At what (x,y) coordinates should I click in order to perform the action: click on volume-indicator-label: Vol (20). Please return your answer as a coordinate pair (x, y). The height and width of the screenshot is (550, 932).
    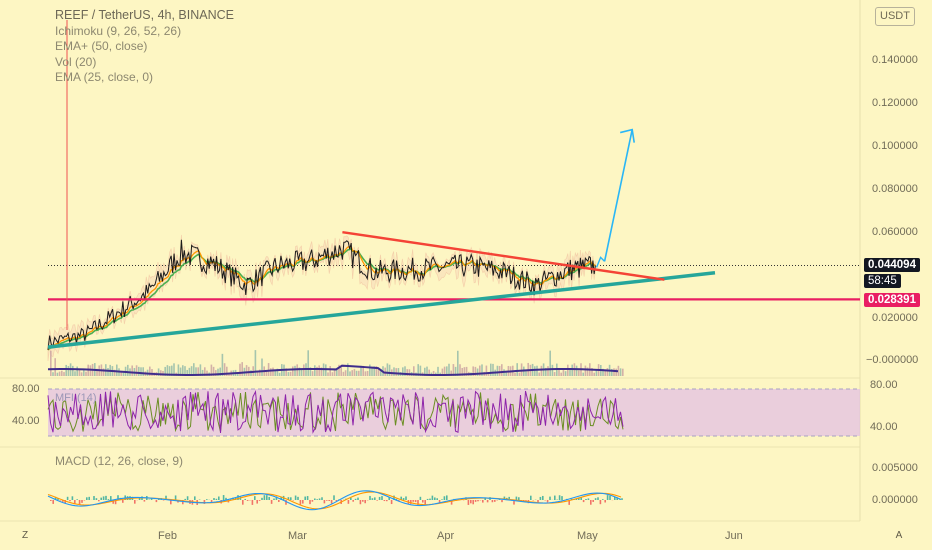
    Looking at the image, I should click on (76, 61).